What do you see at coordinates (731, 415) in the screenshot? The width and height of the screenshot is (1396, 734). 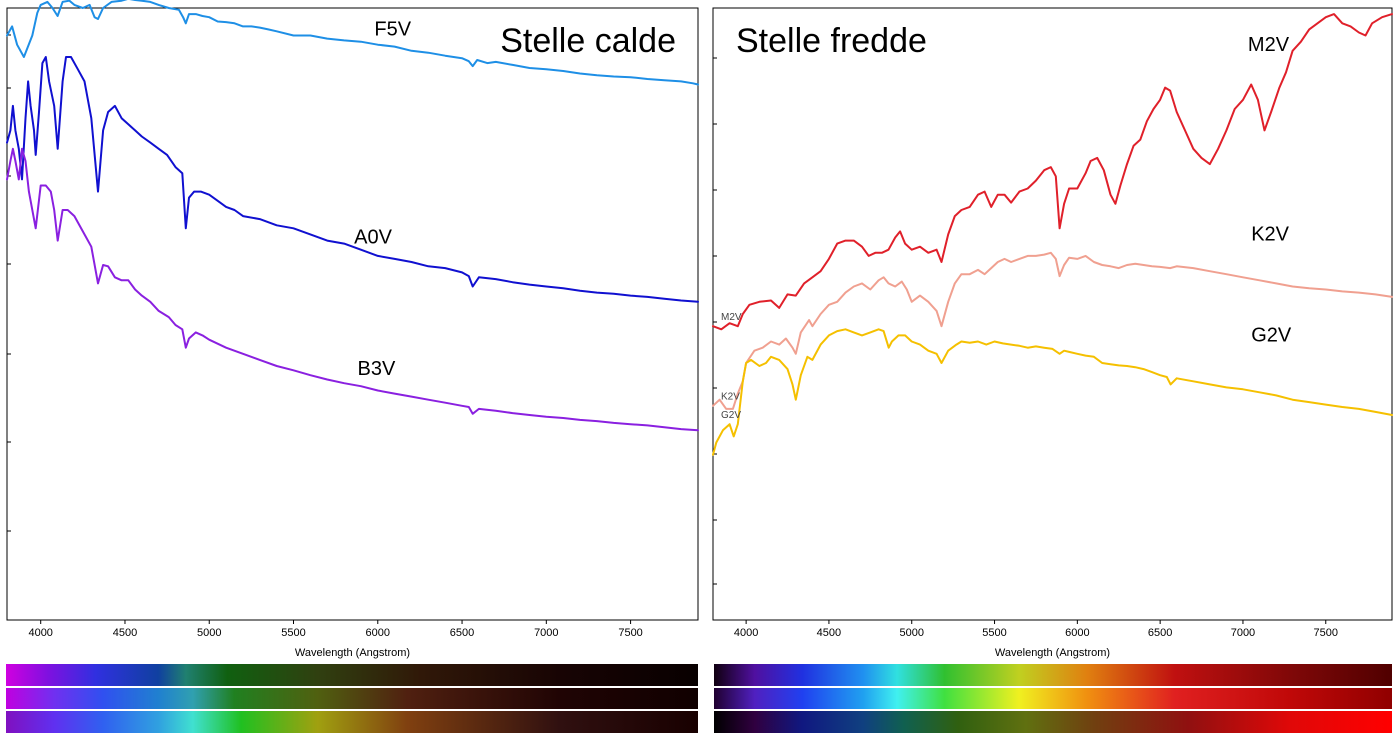 I see `series-tag-g2v: G2V` at bounding box center [731, 415].